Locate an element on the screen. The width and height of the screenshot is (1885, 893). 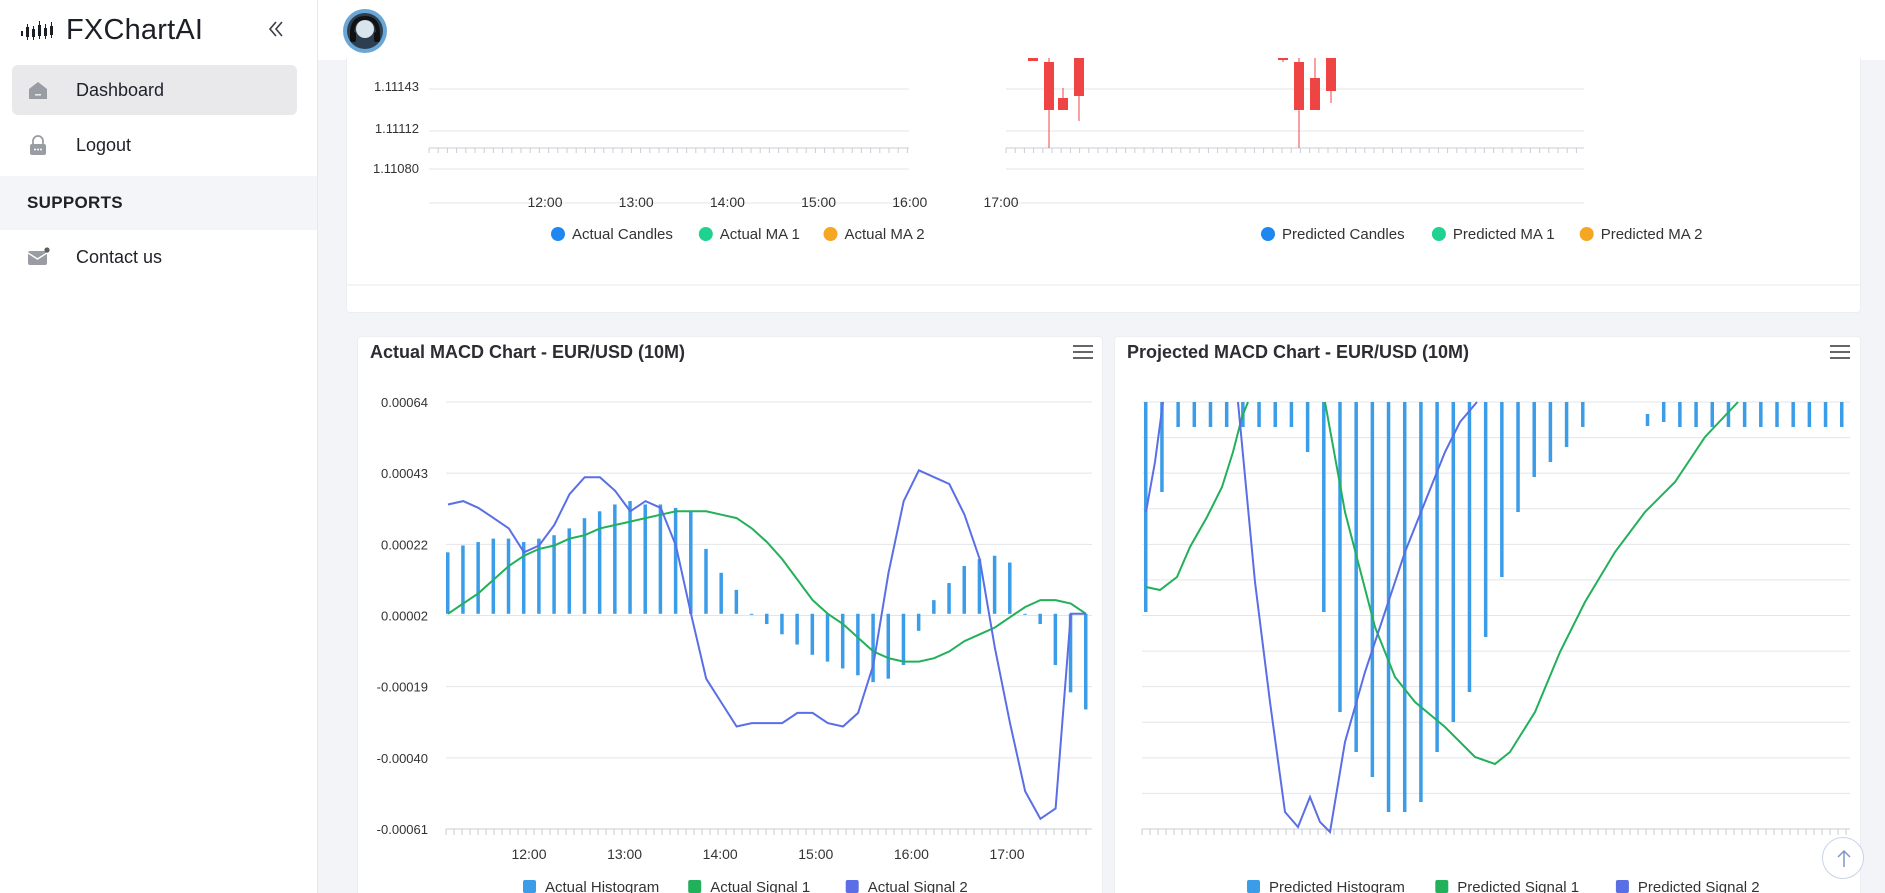
legend-label: Predicted Candles is located at coordinates (1343, 234).